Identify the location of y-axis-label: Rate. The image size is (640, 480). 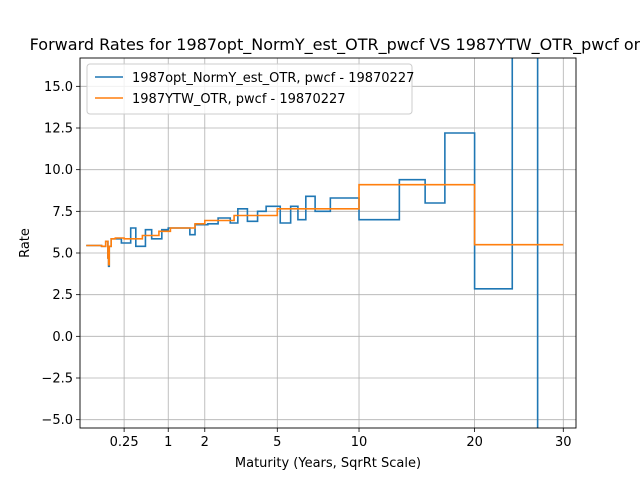
(25, 243).